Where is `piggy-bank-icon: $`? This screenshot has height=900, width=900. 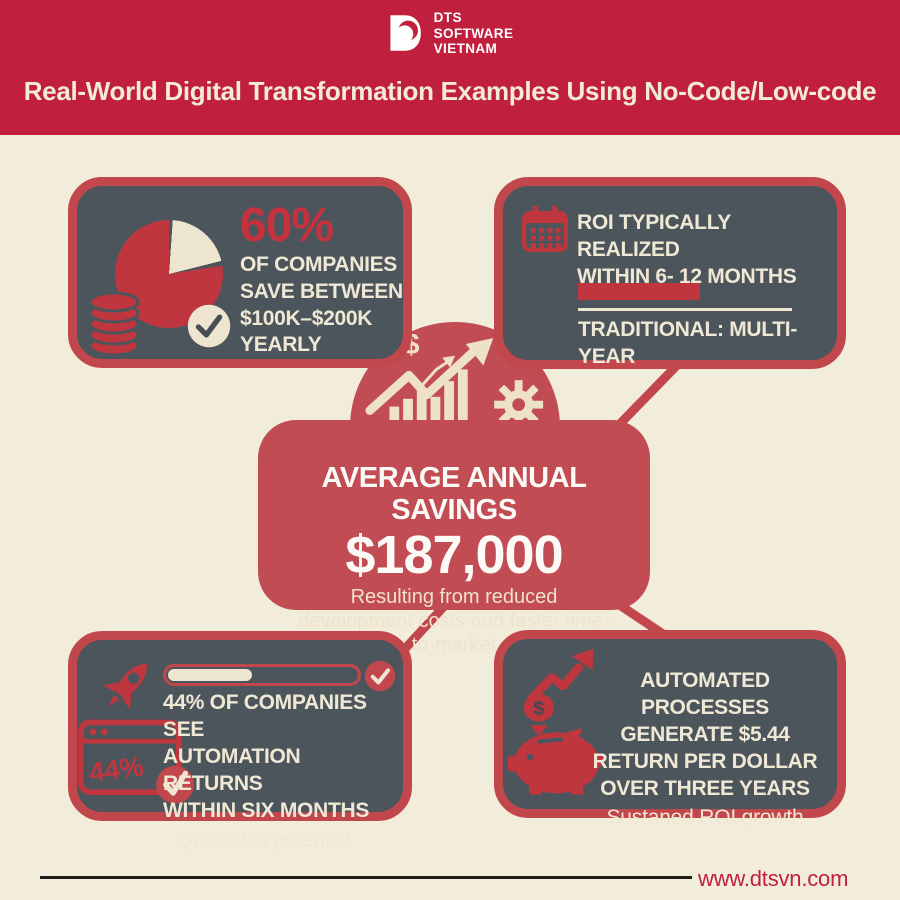 piggy-bank-icon: $ is located at coordinates (555, 721).